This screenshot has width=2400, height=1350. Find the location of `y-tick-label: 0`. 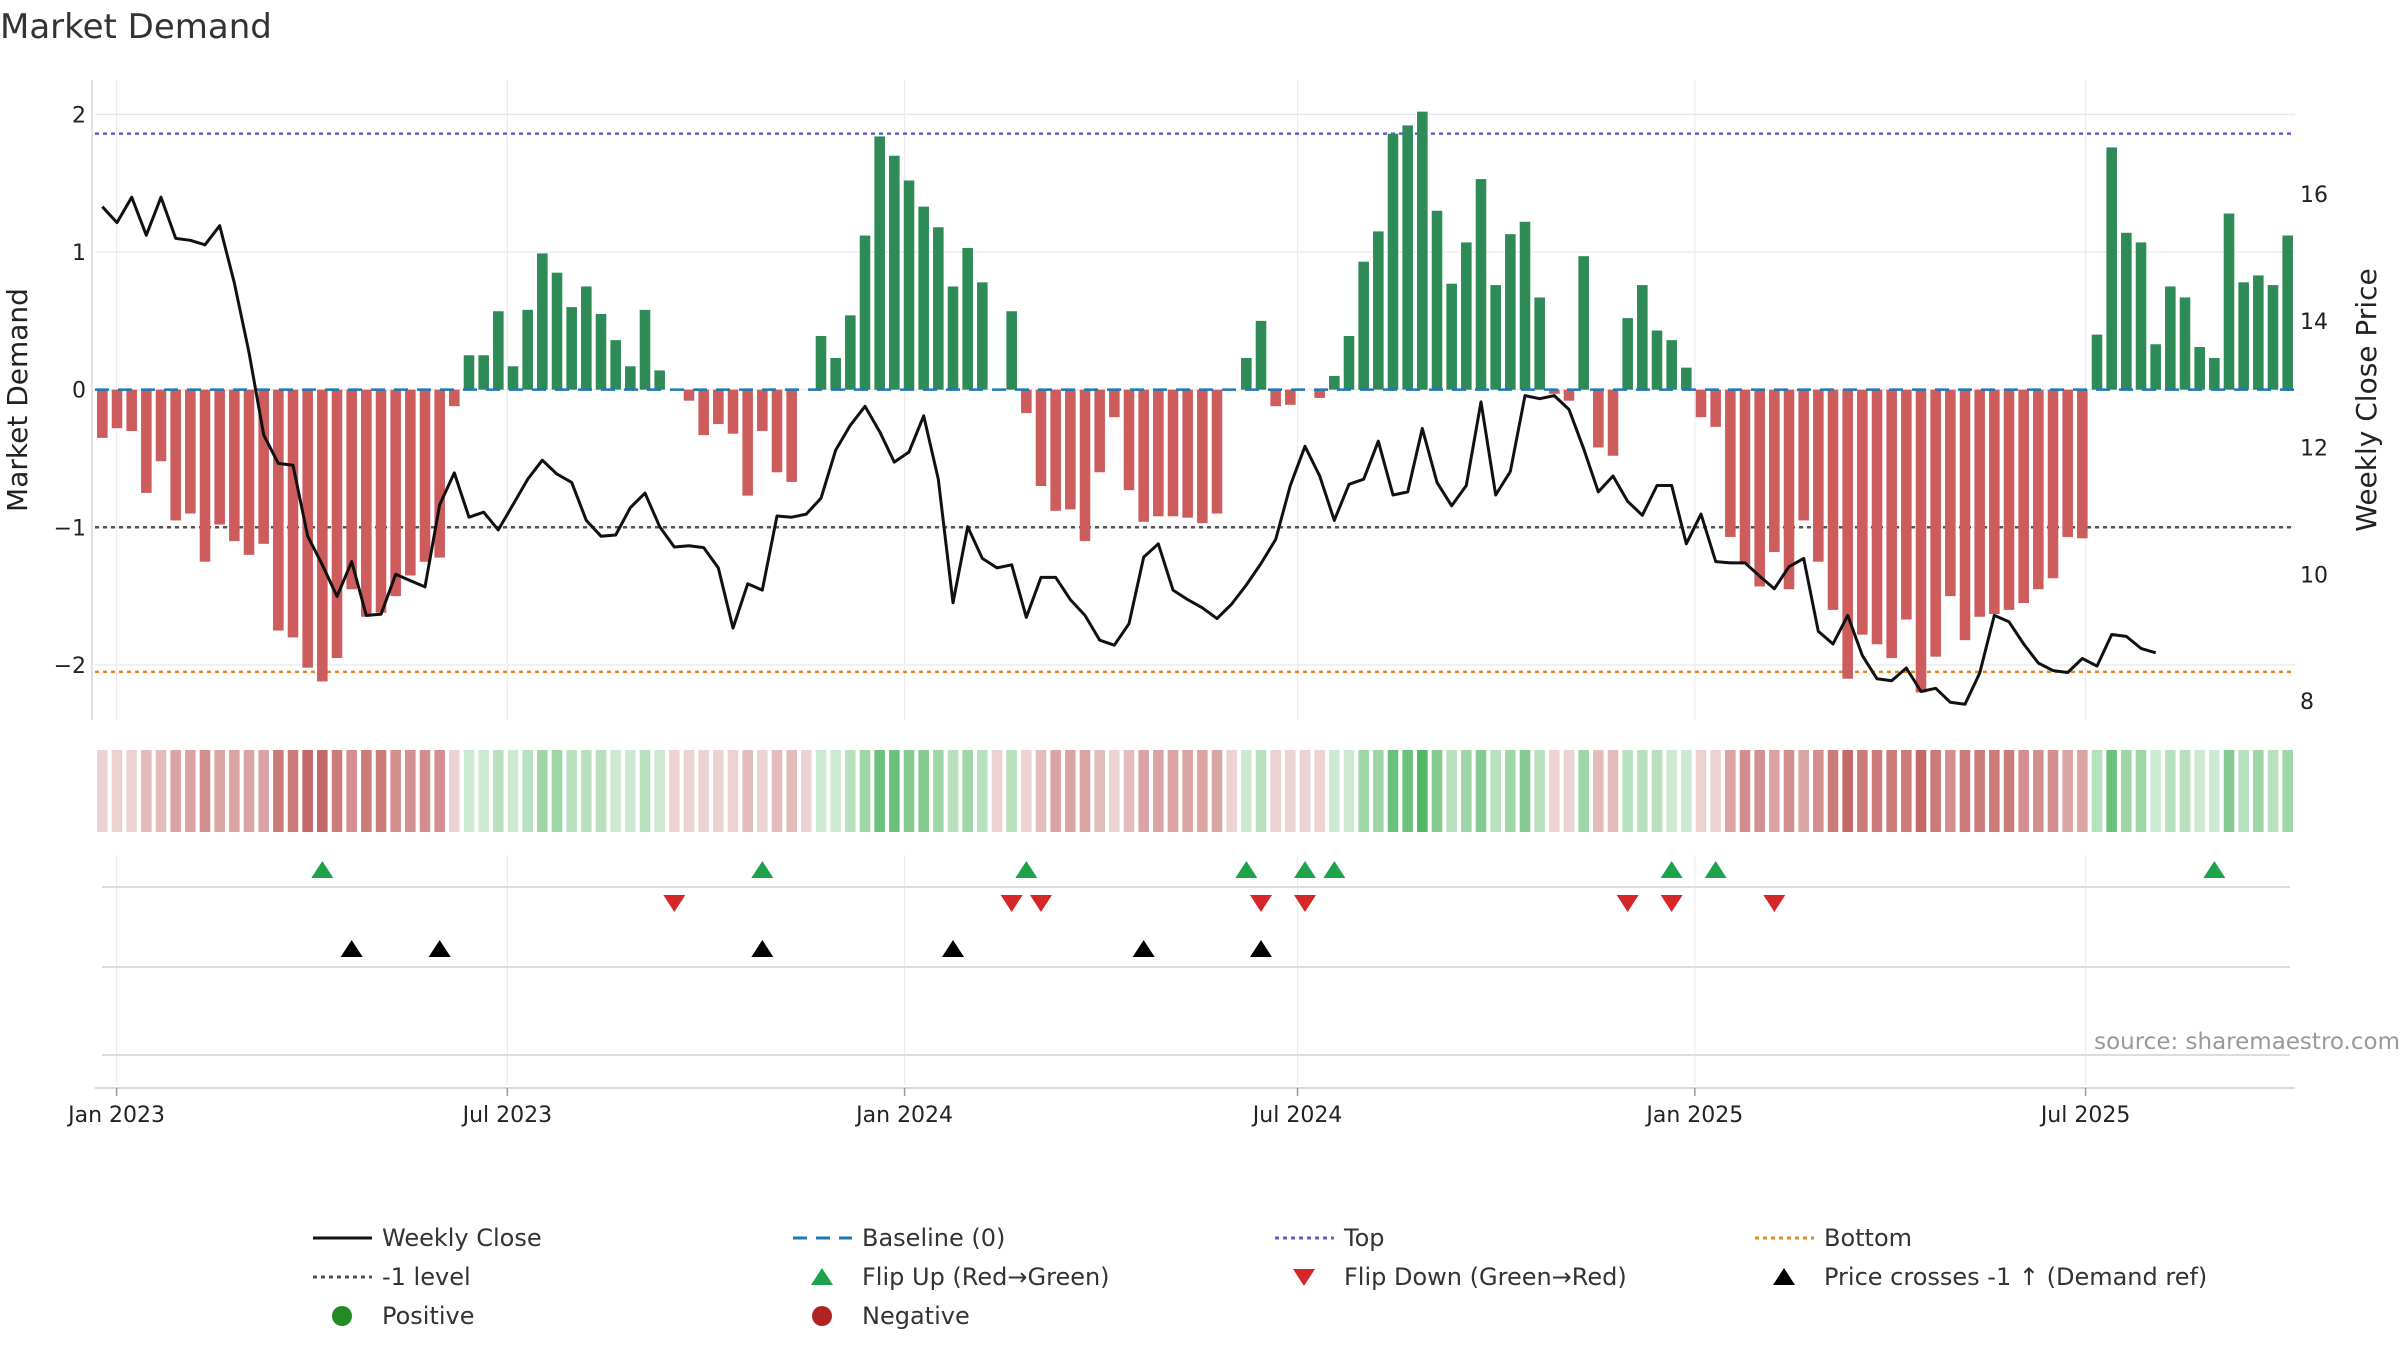

y-tick-label: 0 is located at coordinates (79, 391).